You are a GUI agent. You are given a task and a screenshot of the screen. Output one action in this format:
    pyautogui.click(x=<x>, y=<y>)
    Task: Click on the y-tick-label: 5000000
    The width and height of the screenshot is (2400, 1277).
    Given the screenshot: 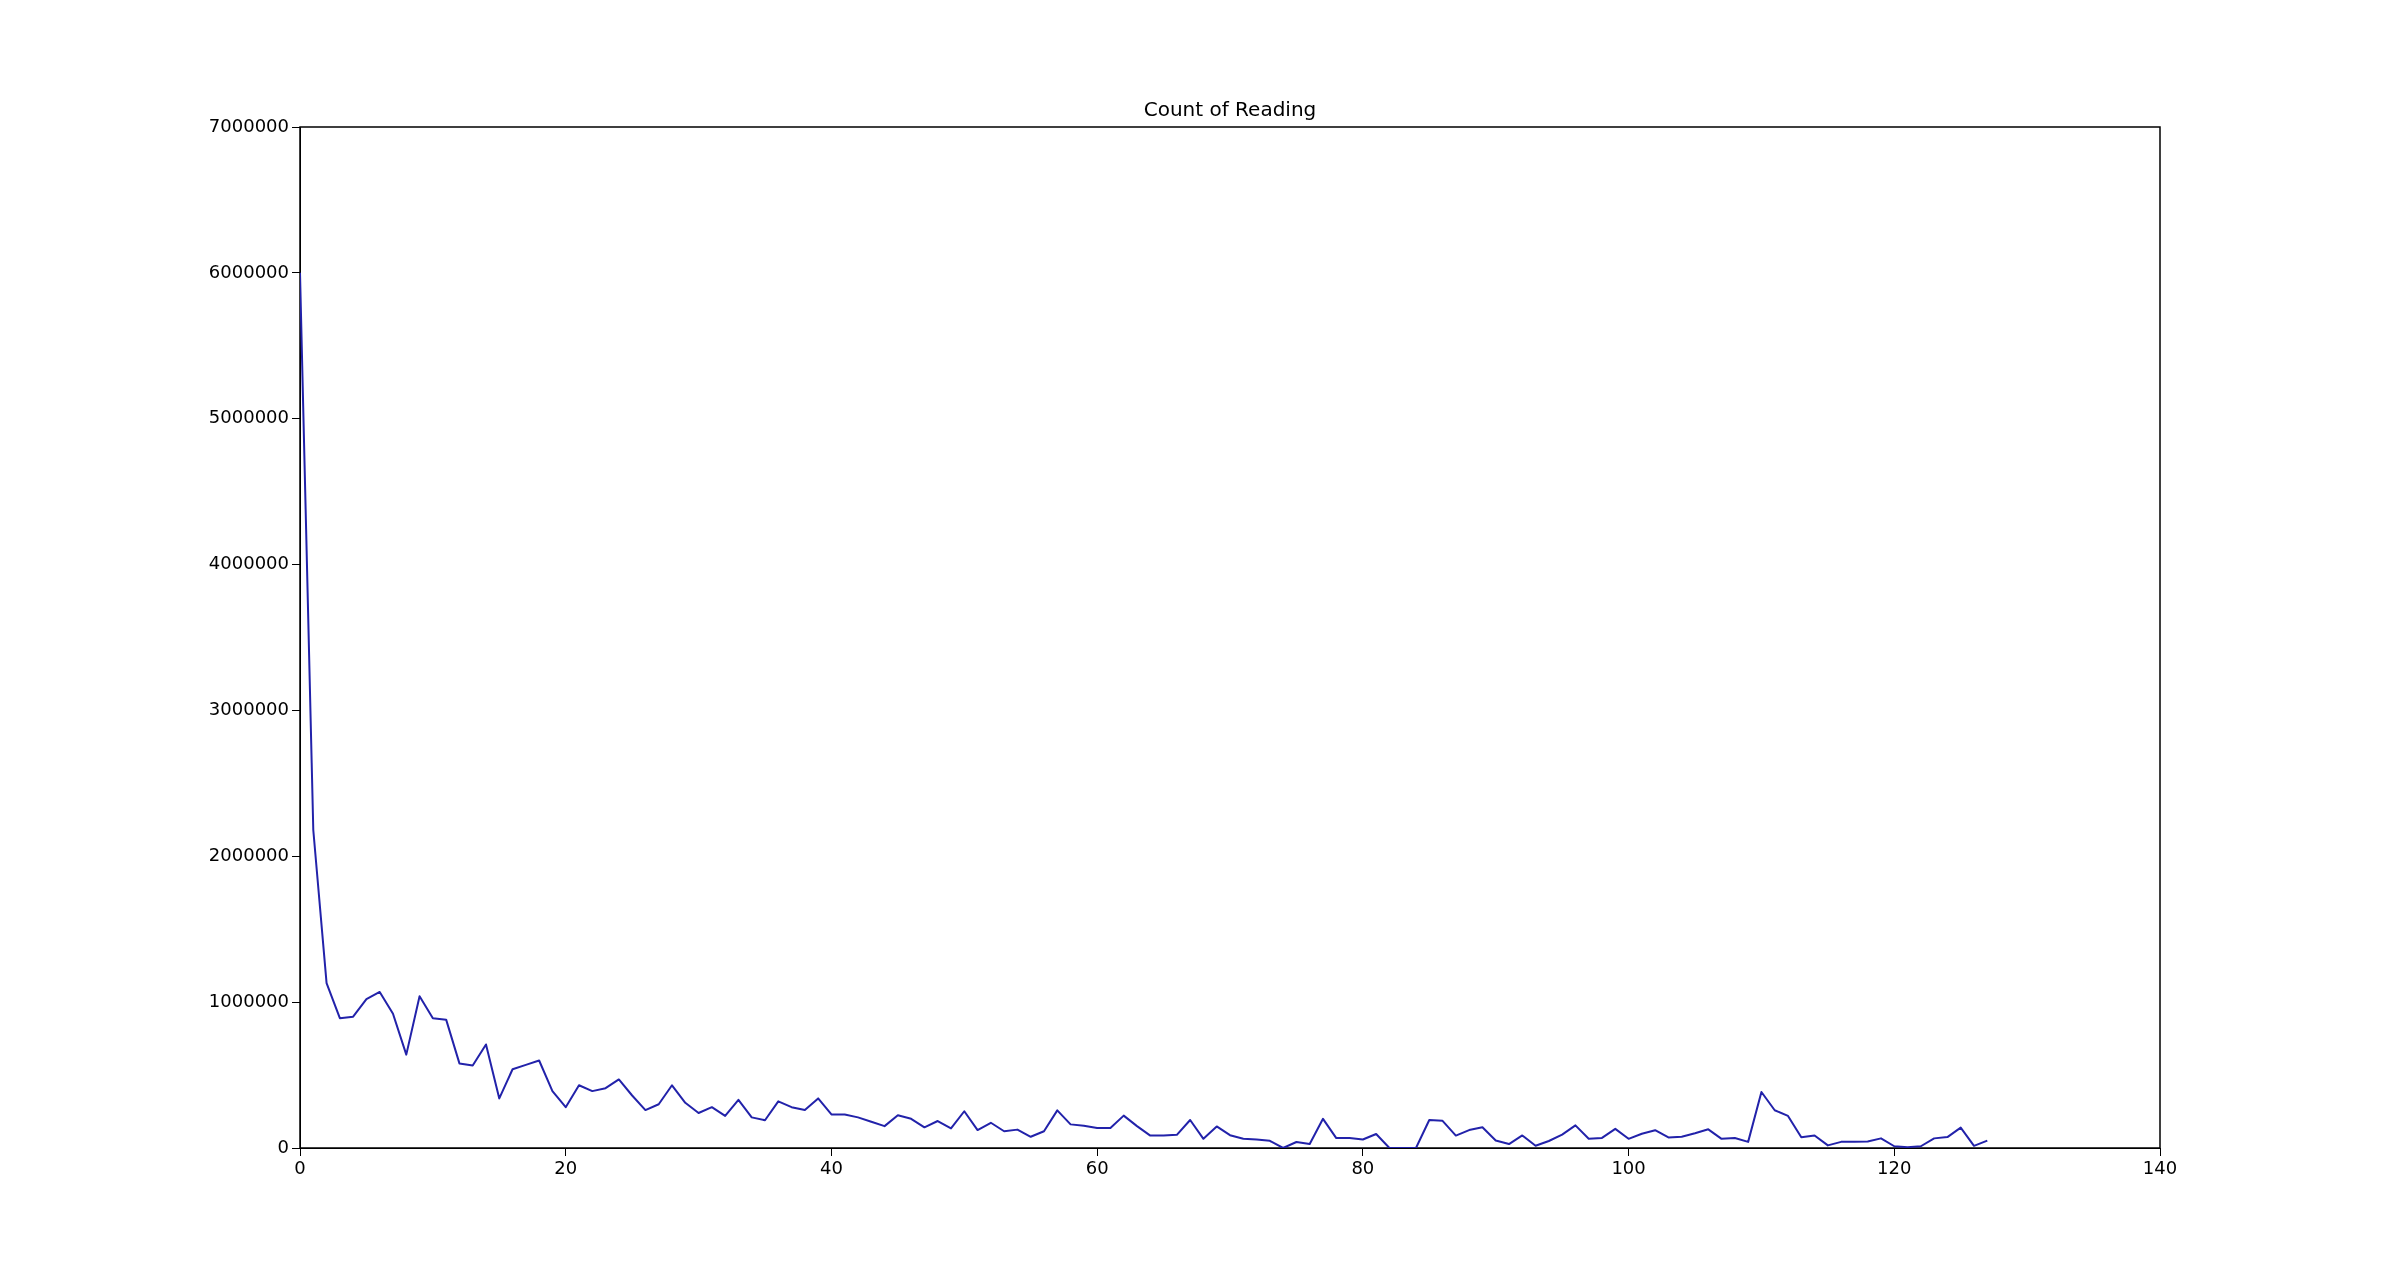 What is the action you would take?
    pyautogui.click(x=248, y=417)
    